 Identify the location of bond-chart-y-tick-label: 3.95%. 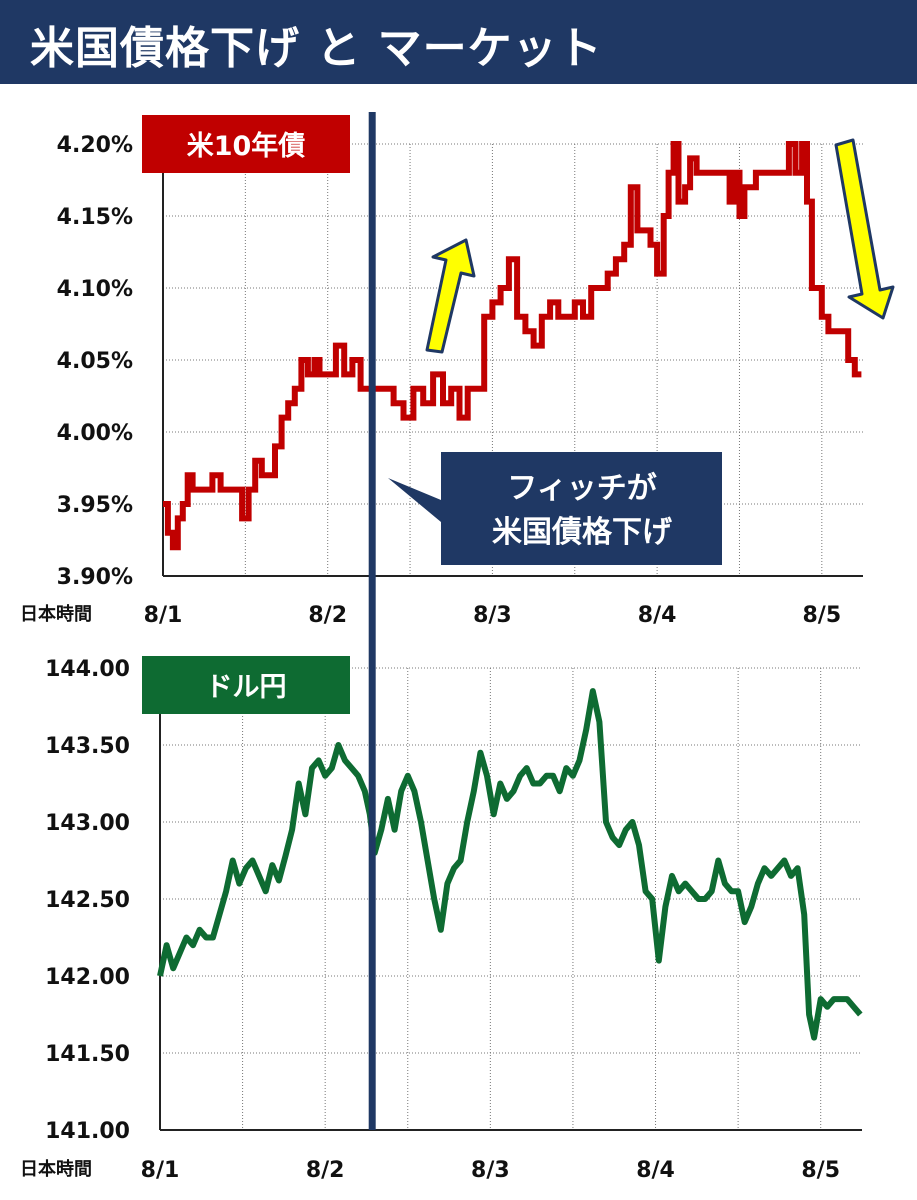
(95, 505).